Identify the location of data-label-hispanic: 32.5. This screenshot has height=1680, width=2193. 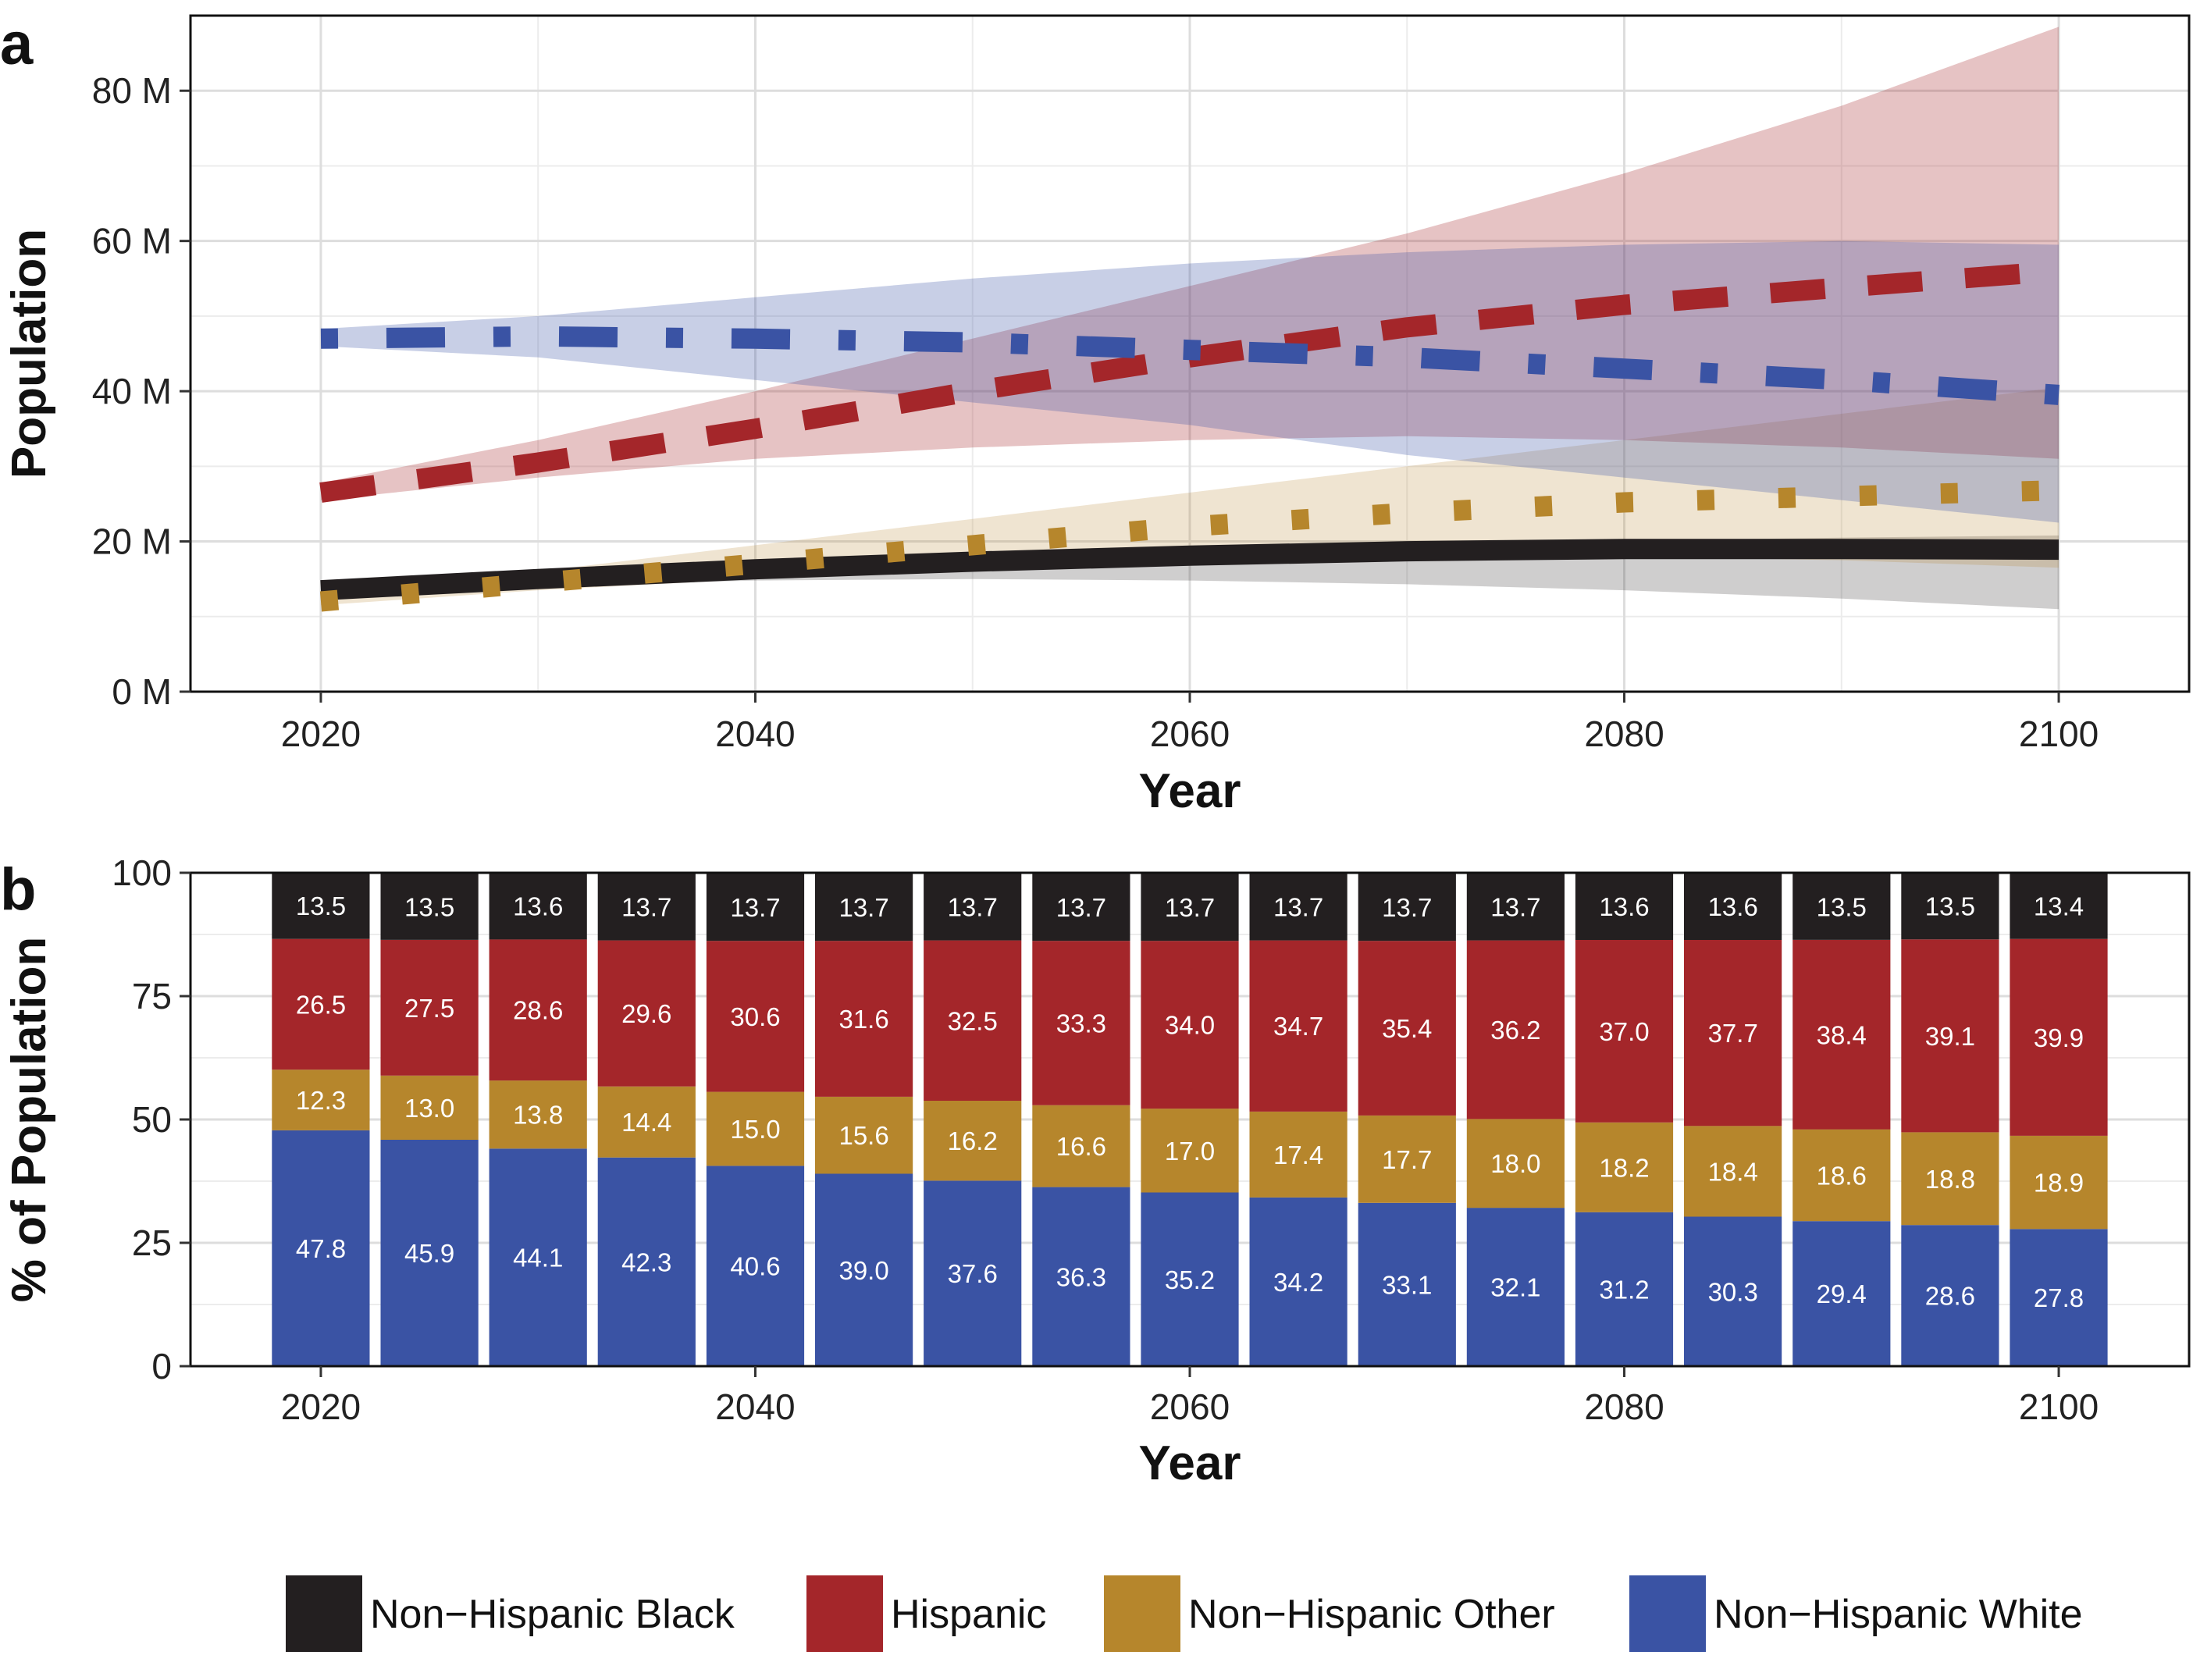
(973, 1020).